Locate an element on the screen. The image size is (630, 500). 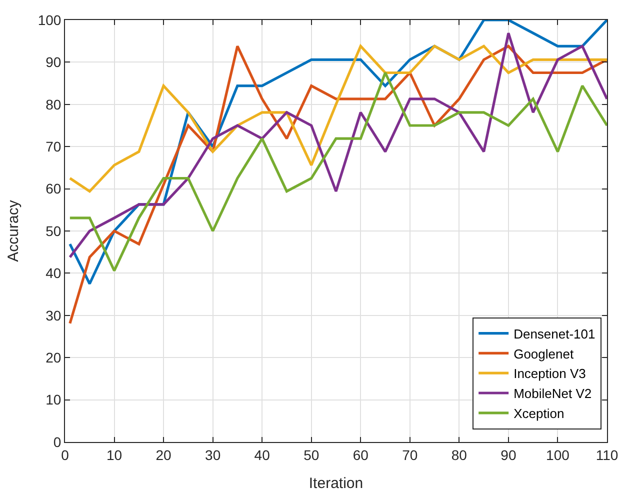
y-tick-label: 80 is located at coordinates (54, 104).